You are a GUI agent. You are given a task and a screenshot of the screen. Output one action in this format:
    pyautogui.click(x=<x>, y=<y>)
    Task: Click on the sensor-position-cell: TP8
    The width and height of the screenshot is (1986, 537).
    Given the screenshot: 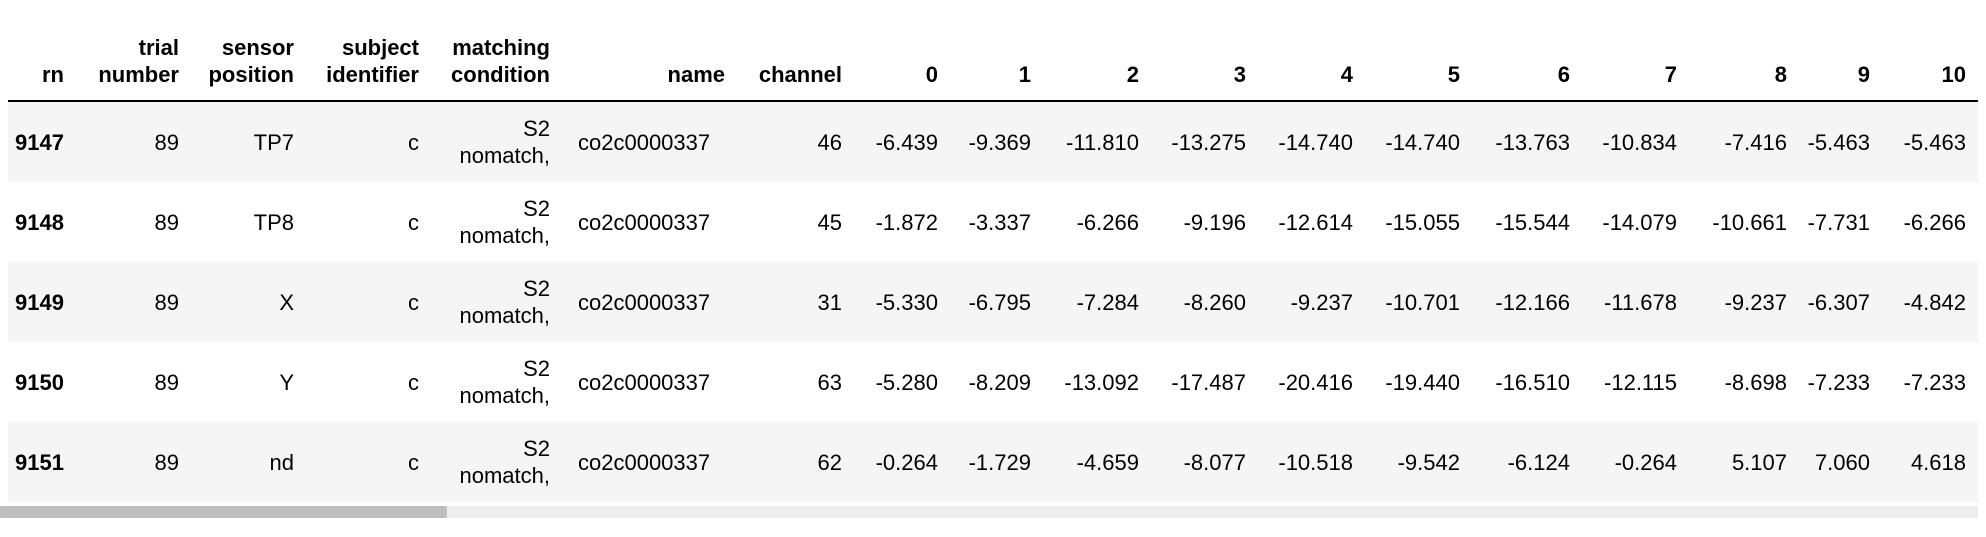 What is the action you would take?
    pyautogui.click(x=273, y=222)
    